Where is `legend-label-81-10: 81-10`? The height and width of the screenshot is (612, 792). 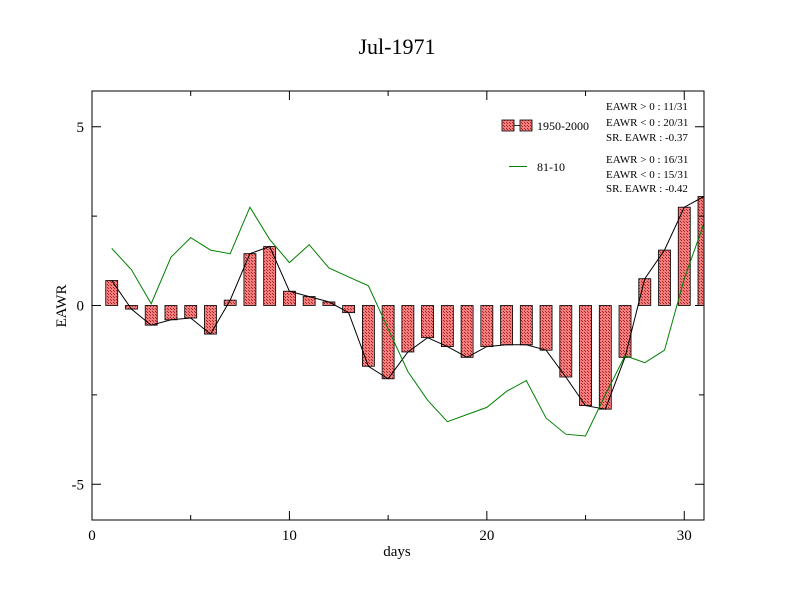
legend-label-81-10: 81-10 is located at coordinates (551, 167).